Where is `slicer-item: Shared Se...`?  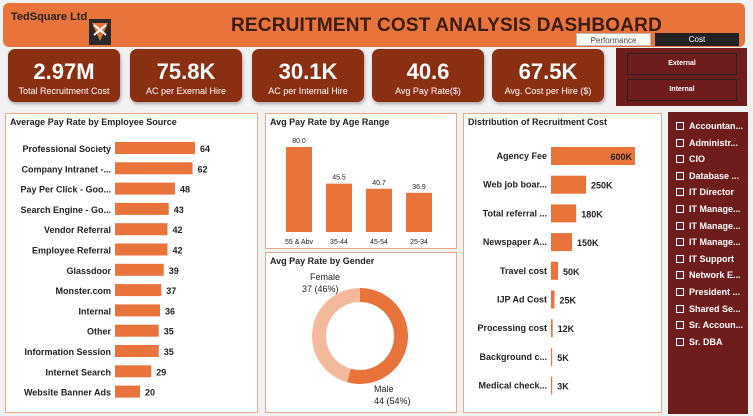
slicer-item: Shared Se... is located at coordinates (711, 309).